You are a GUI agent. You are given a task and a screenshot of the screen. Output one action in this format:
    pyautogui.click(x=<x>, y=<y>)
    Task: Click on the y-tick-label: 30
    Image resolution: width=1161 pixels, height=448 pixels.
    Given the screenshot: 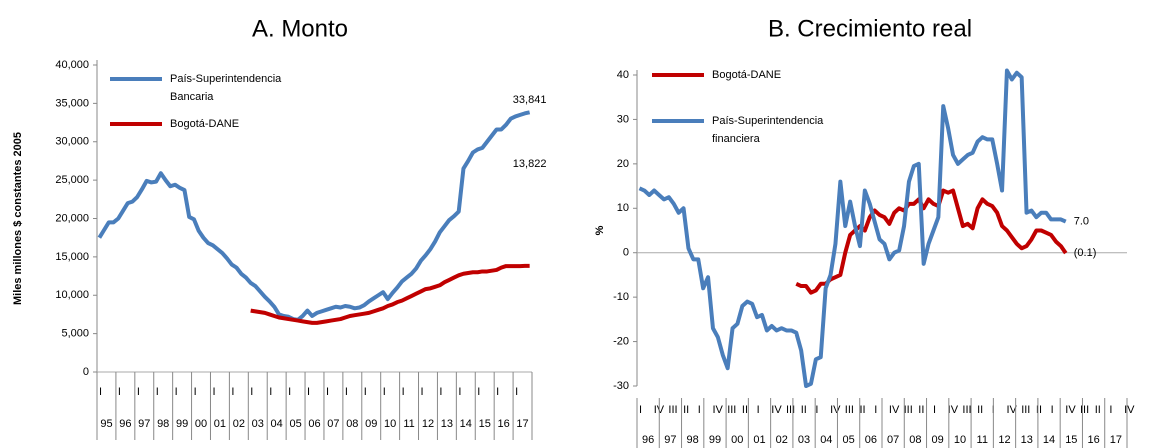 What is the action you would take?
    pyautogui.click(x=623, y=119)
    